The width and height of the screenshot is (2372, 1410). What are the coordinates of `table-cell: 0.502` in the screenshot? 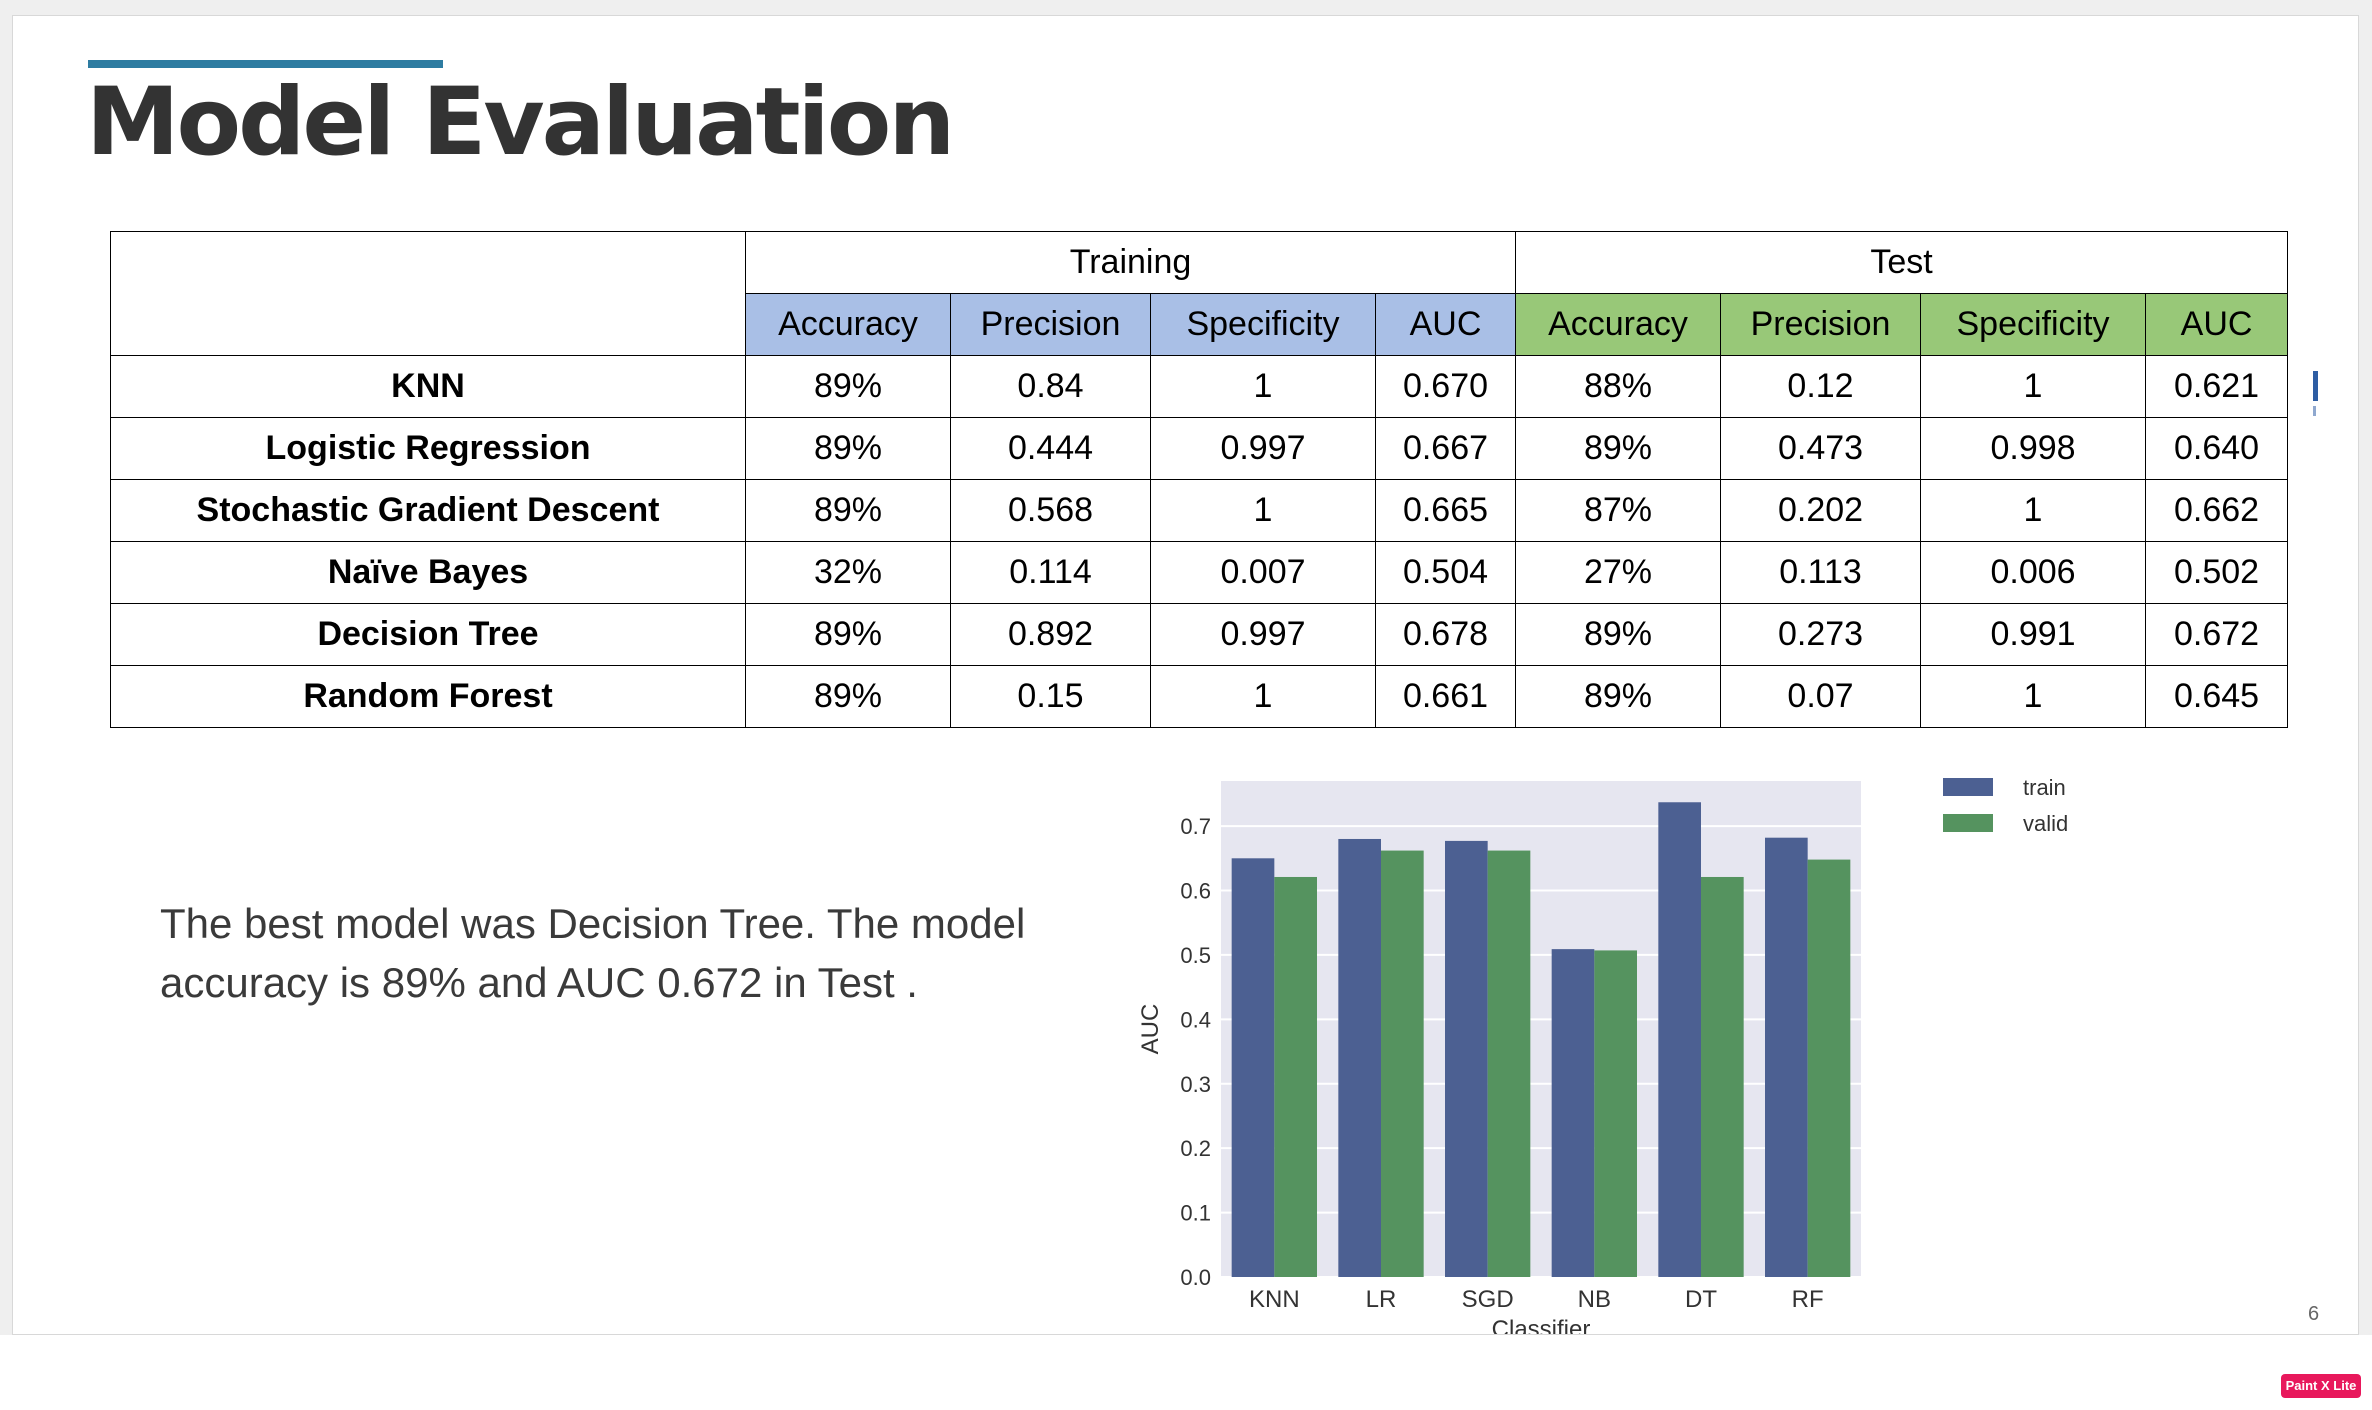 It's located at (2217, 572).